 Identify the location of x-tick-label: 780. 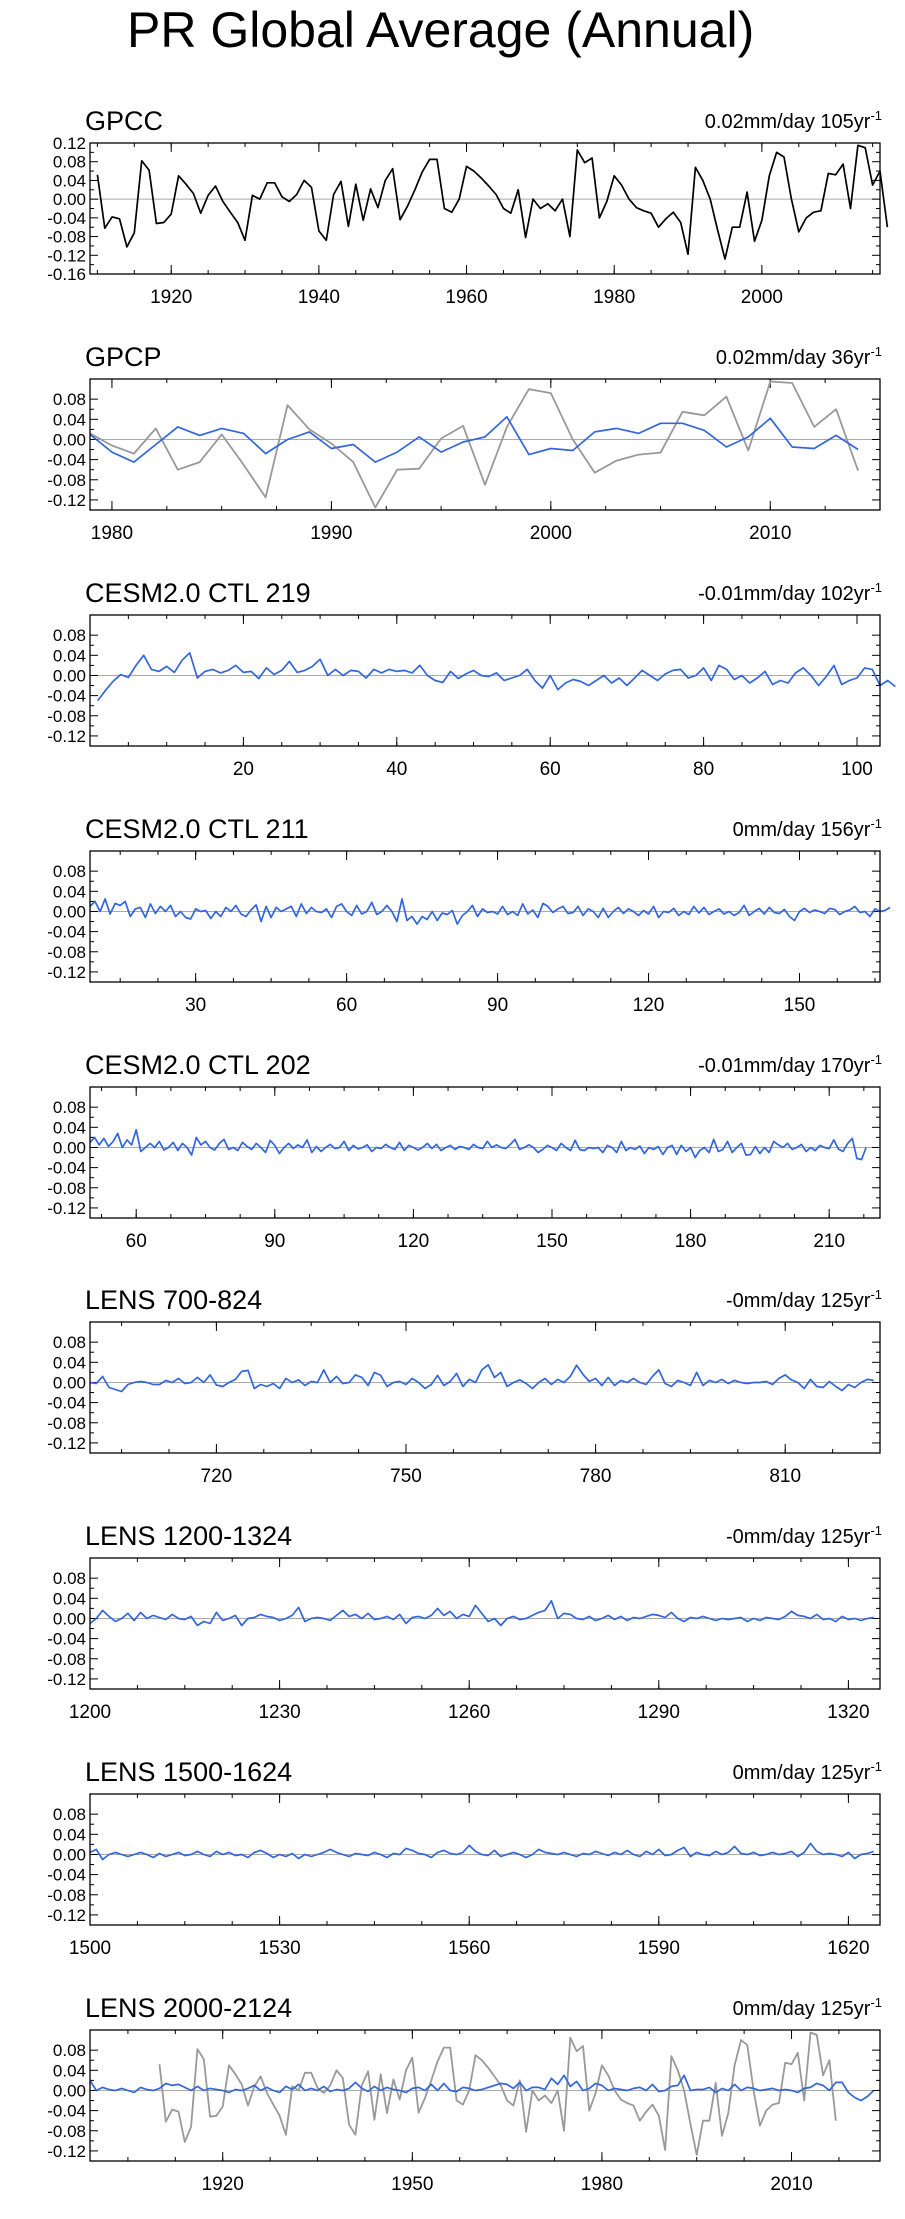
(596, 1476).